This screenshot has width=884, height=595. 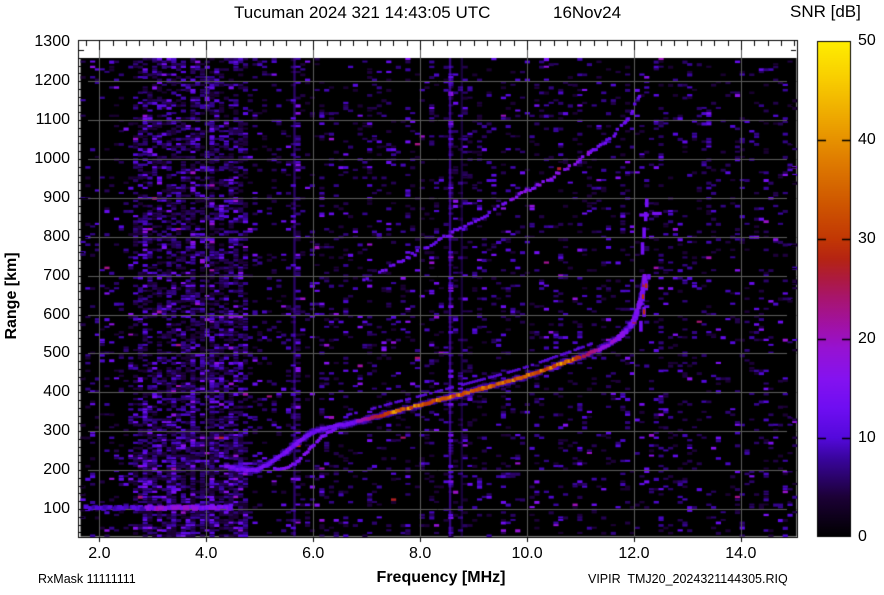 I want to click on y-tick-label: 1300, so click(x=52, y=42).